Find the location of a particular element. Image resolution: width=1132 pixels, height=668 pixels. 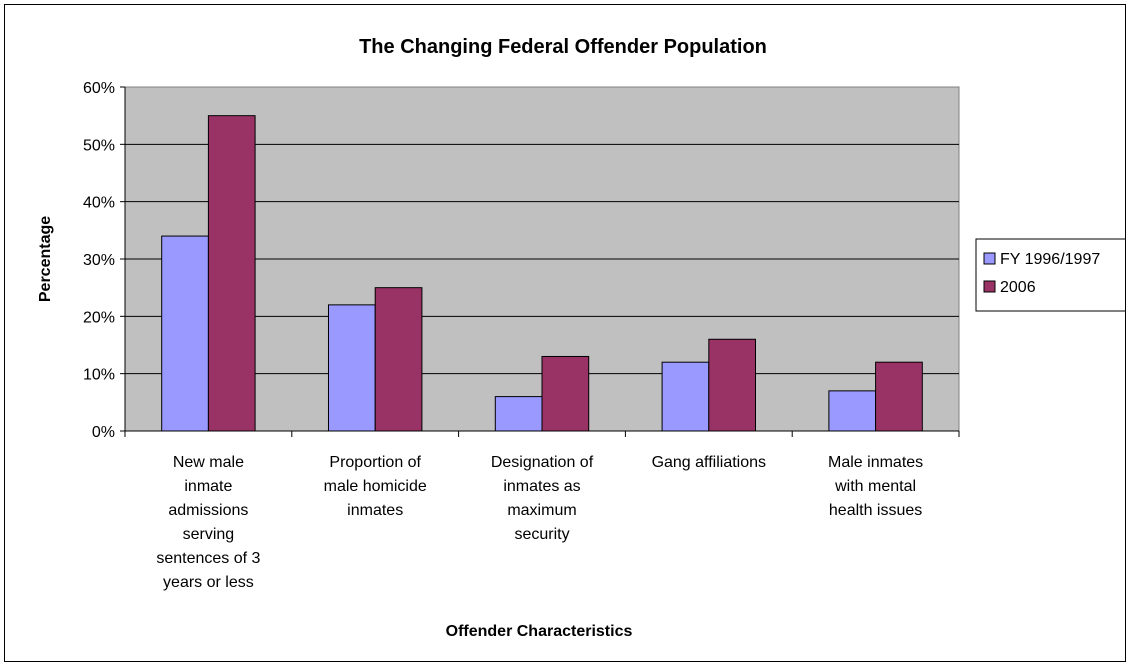

y-tick-label: 60% is located at coordinates (99, 88).